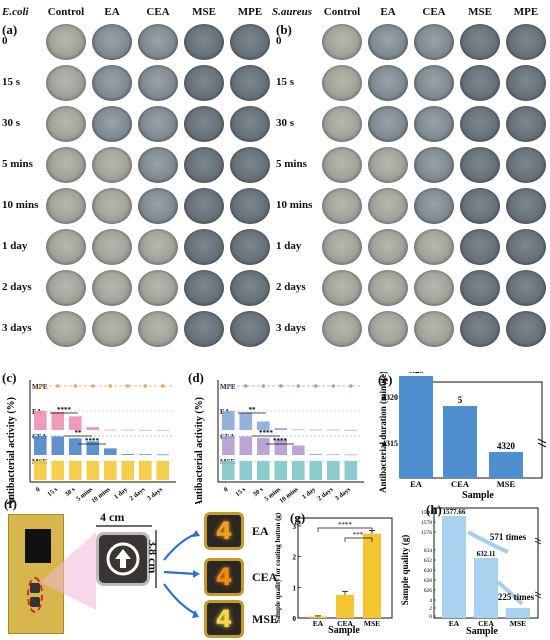 This screenshot has width=550, height=640. What do you see at coordinates (11, 123) in the screenshot?
I see `row-header: 30 s` at bounding box center [11, 123].